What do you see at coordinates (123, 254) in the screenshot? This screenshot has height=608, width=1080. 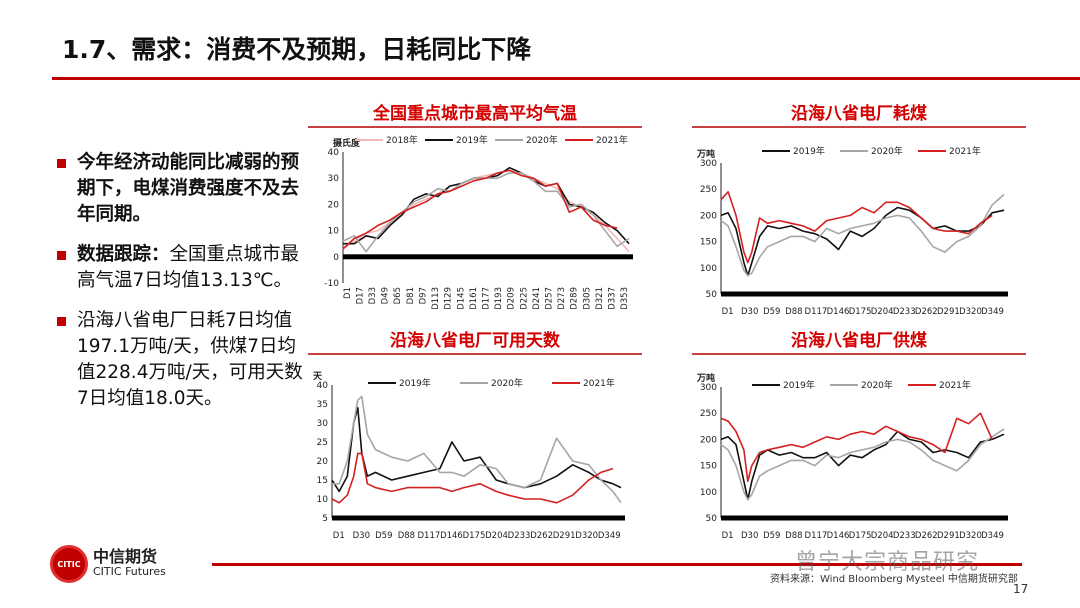 I see `bullet-bold: 数据跟踪：` at bounding box center [123, 254].